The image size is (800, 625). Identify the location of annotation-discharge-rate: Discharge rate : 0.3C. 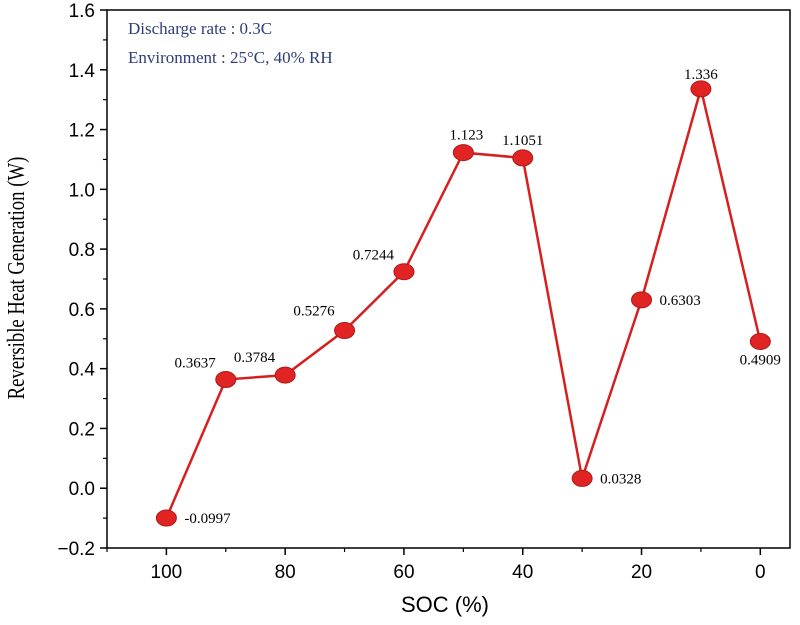
(200, 28).